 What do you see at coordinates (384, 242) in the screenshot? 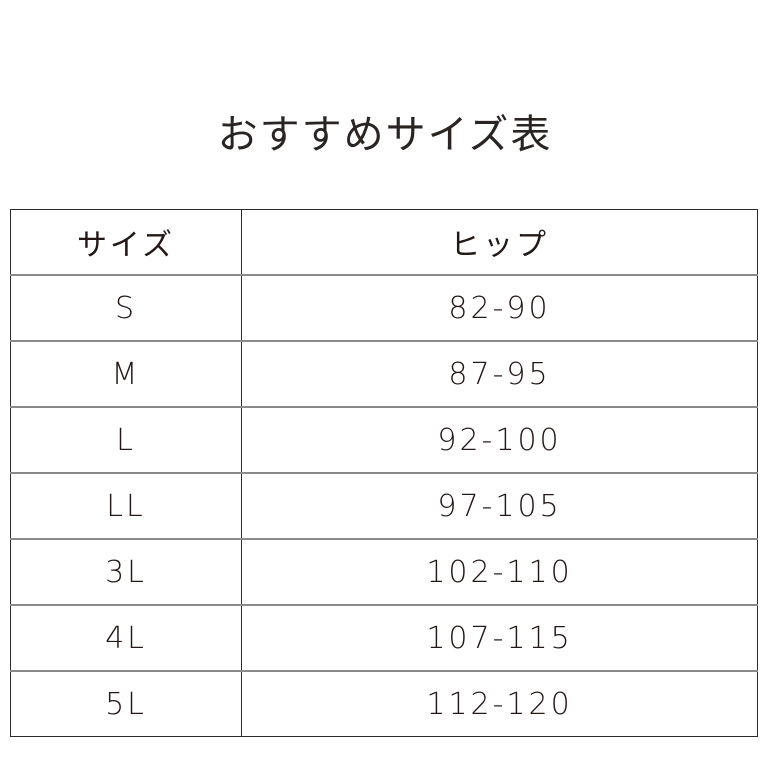
I see `table-header-row: サイズ ヒップ` at bounding box center [384, 242].